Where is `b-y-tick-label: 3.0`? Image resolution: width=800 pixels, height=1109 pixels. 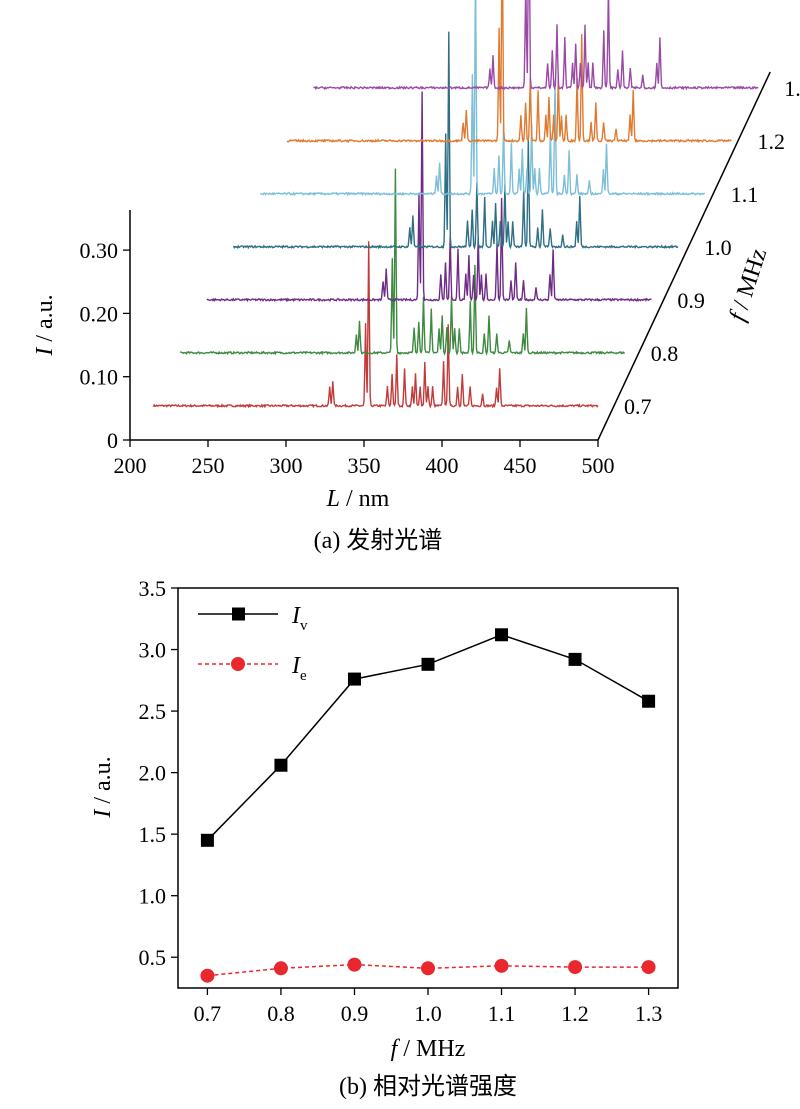 b-y-tick-label: 3.0 is located at coordinates (153, 650).